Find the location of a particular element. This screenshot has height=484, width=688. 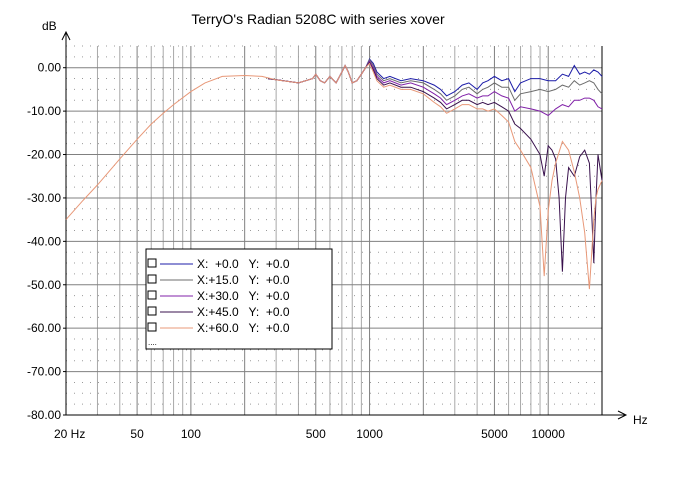

legend-label: X: +0.0 Y: +0.0 is located at coordinates (243, 264).